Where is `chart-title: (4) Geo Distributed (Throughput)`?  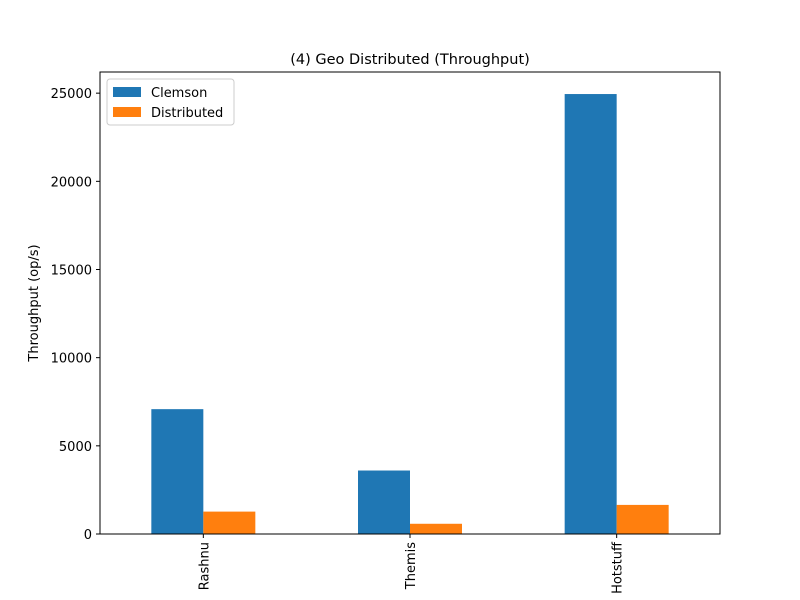 chart-title: (4) Geo Distributed (Throughput) is located at coordinates (410, 60).